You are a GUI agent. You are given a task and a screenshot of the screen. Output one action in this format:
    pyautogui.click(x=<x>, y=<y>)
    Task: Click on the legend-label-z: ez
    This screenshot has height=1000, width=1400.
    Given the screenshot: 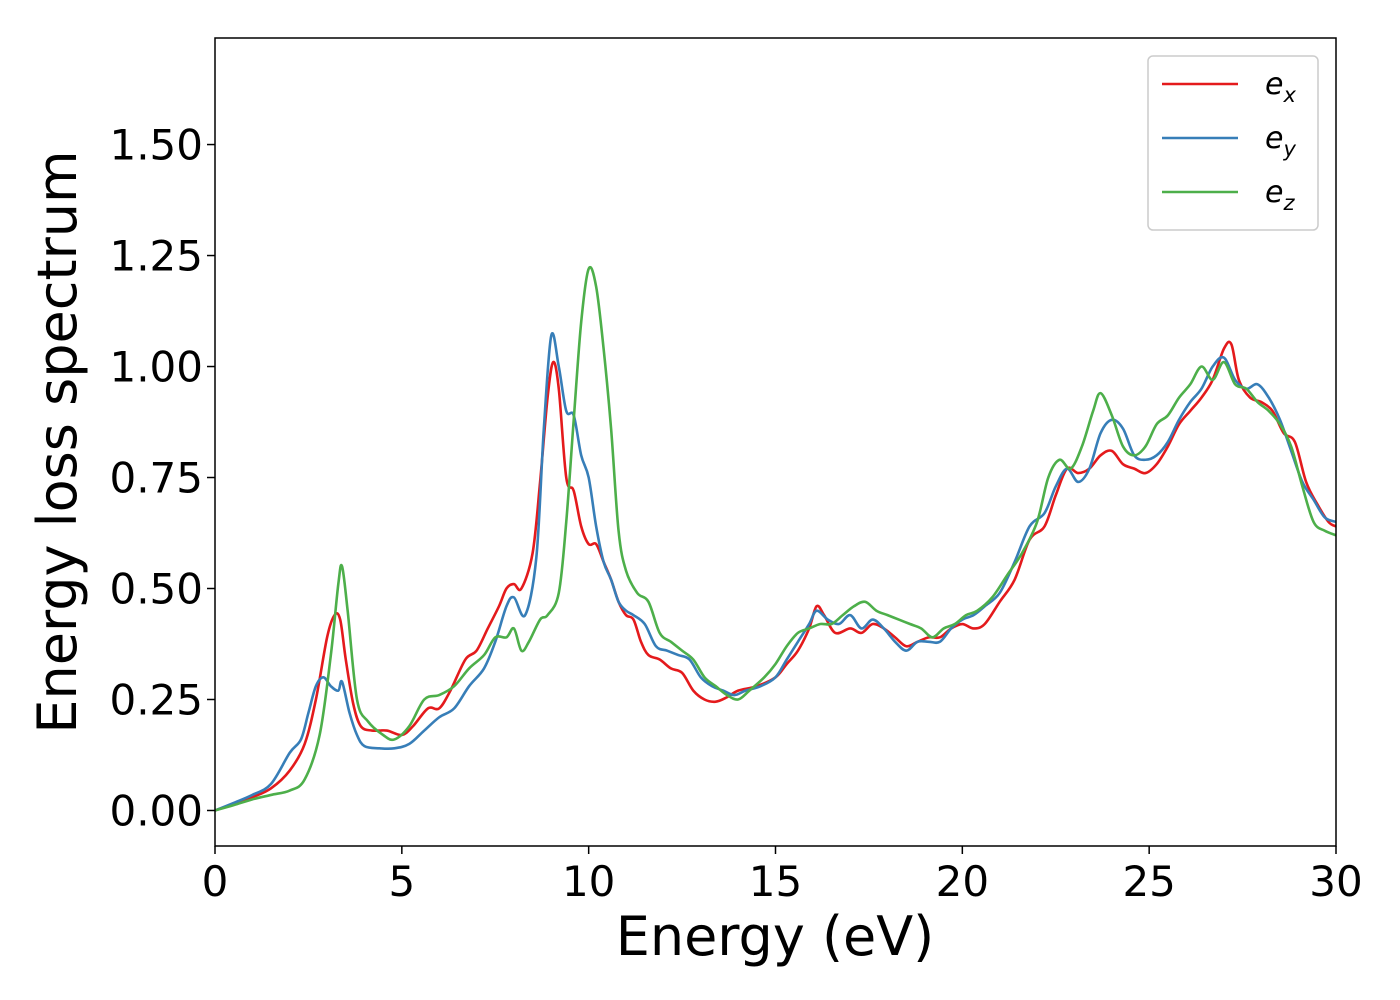 What is the action you would take?
    pyautogui.click(x=1280, y=195)
    